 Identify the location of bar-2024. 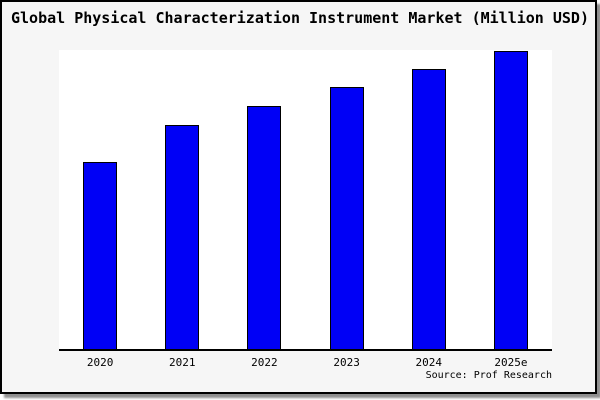
(428, 209).